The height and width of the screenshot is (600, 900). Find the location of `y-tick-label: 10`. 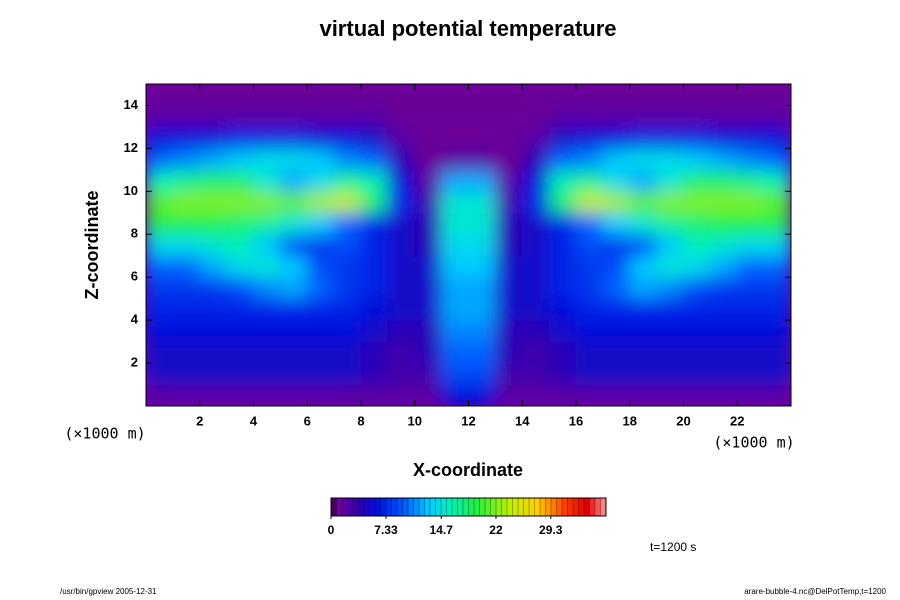

y-tick-label: 10 is located at coordinates (131, 190).